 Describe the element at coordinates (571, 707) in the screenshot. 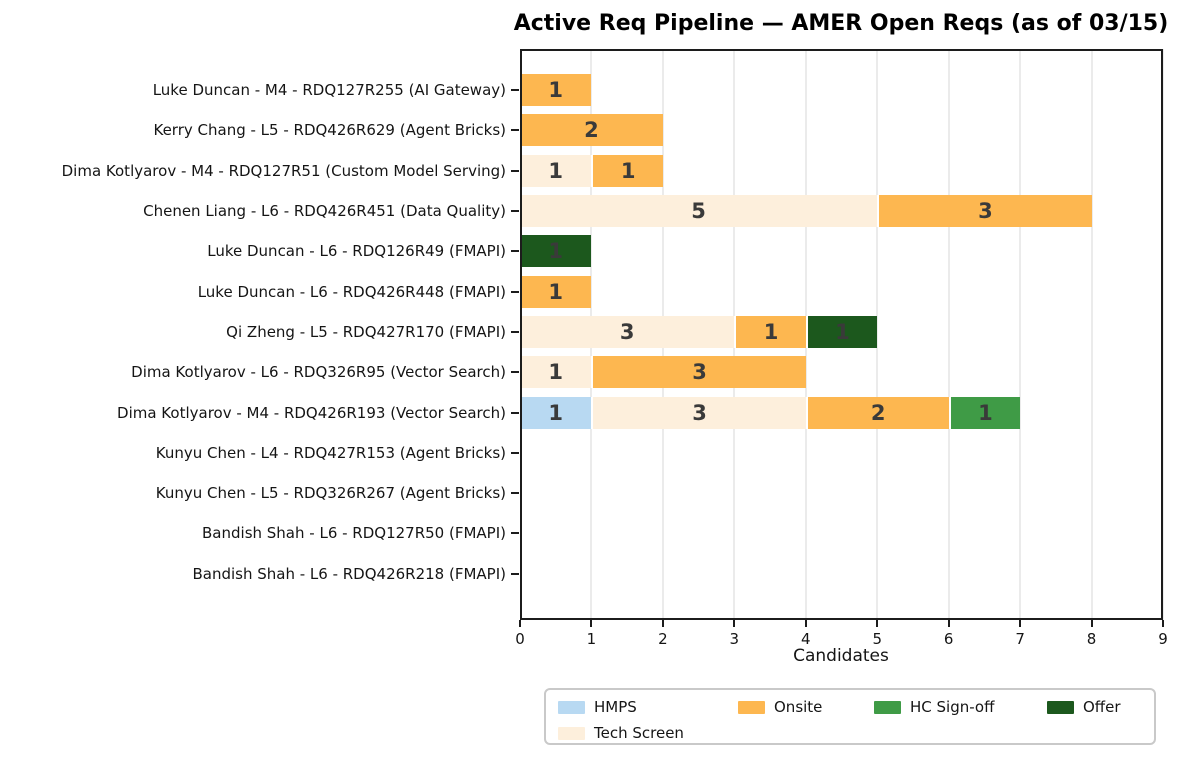

I see `legend-swatch-hmps` at that location.